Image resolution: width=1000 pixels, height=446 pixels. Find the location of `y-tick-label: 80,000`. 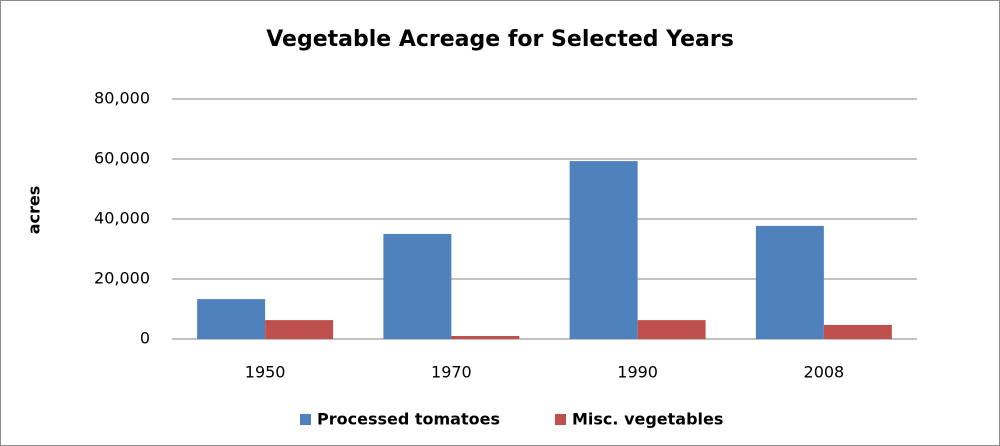

y-tick-label: 80,000 is located at coordinates (122, 98).